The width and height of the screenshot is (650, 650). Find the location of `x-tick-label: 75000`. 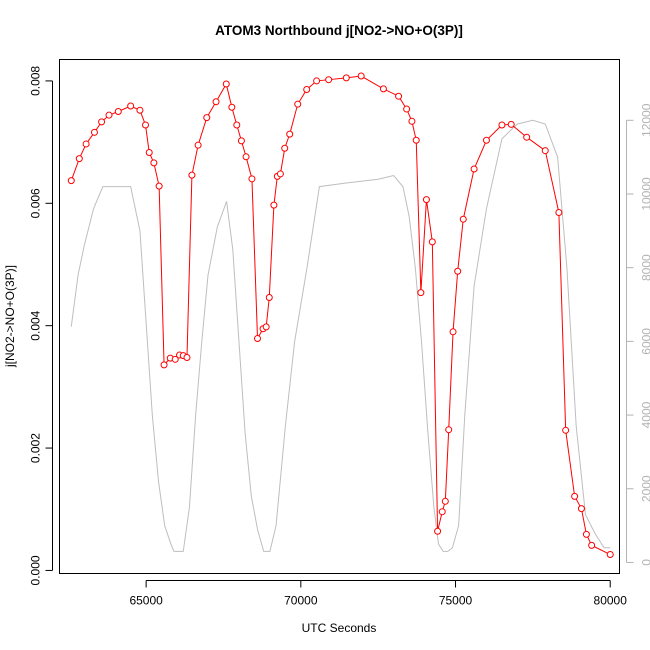

x-tick-label: 75000 is located at coordinates (456, 601).